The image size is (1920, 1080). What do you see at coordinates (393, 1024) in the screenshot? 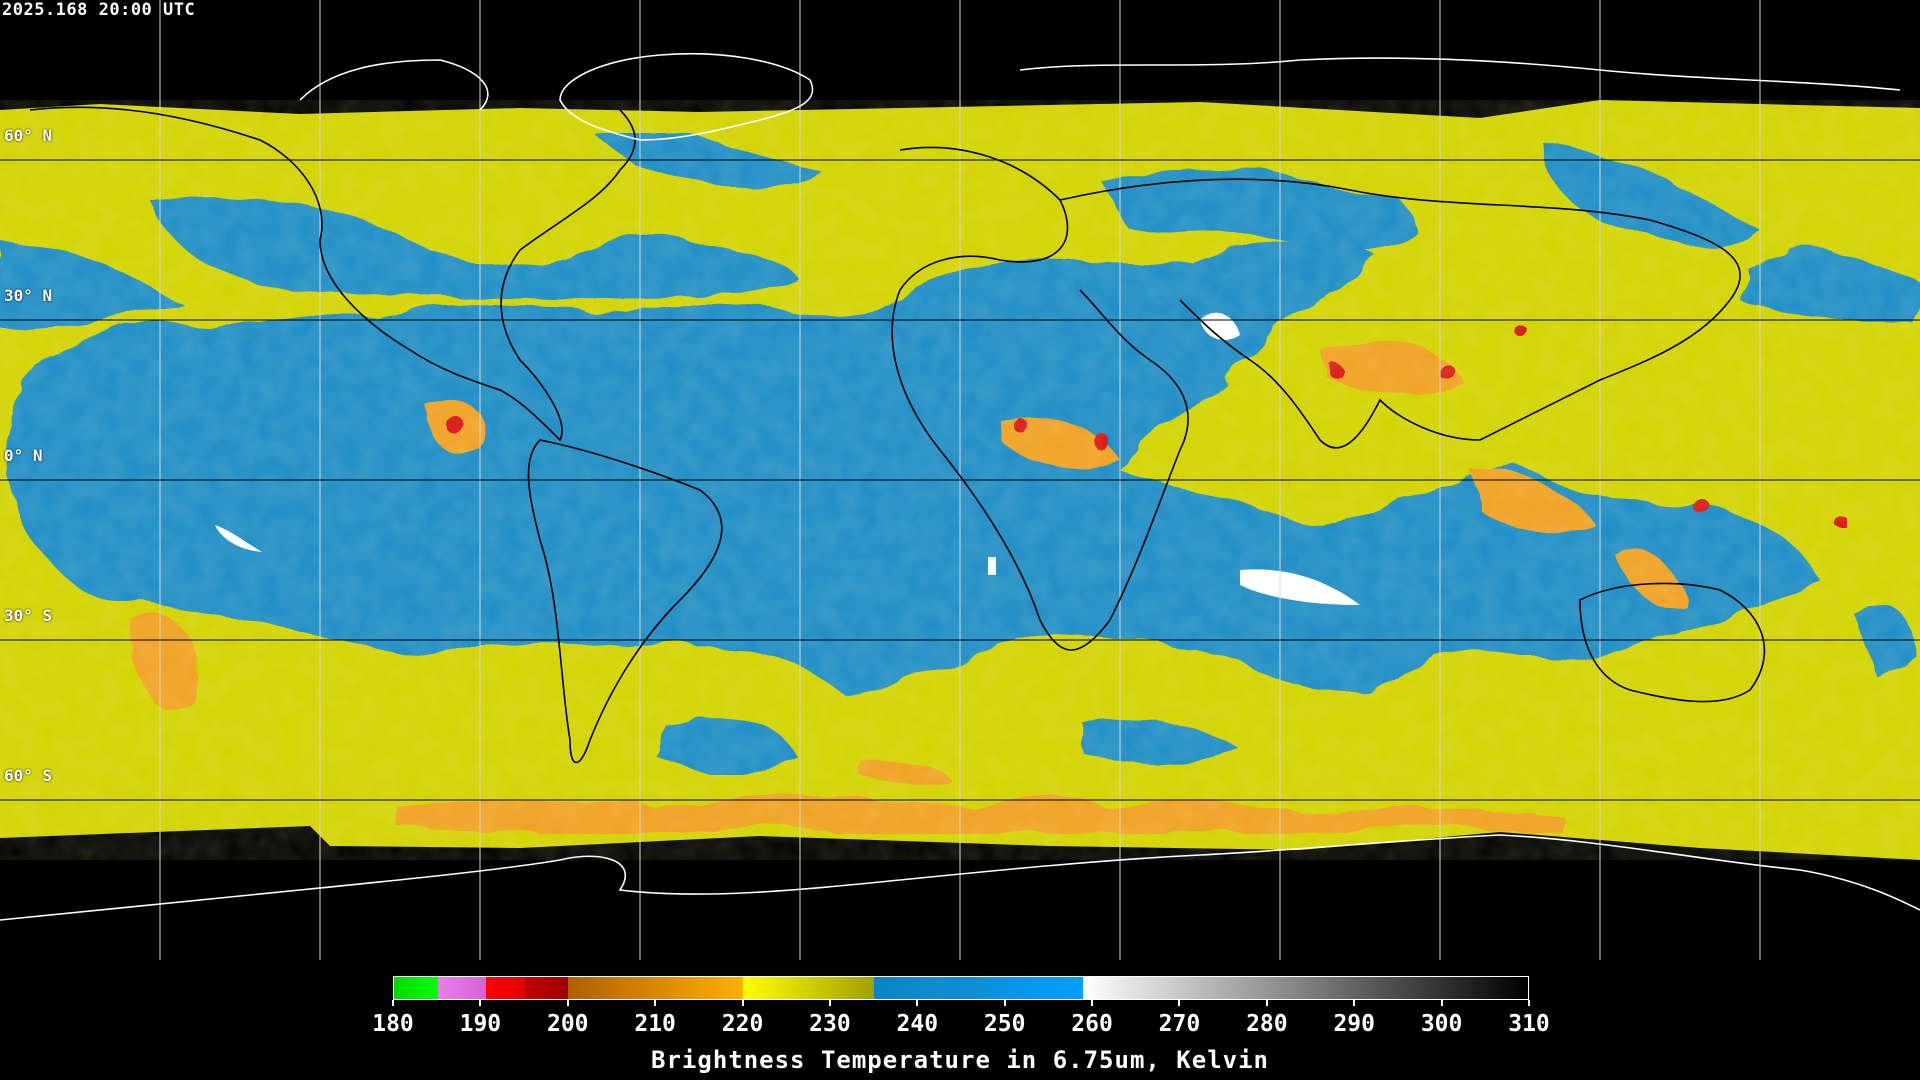
I see `colorbar-tick-label: 180` at bounding box center [393, 1024].